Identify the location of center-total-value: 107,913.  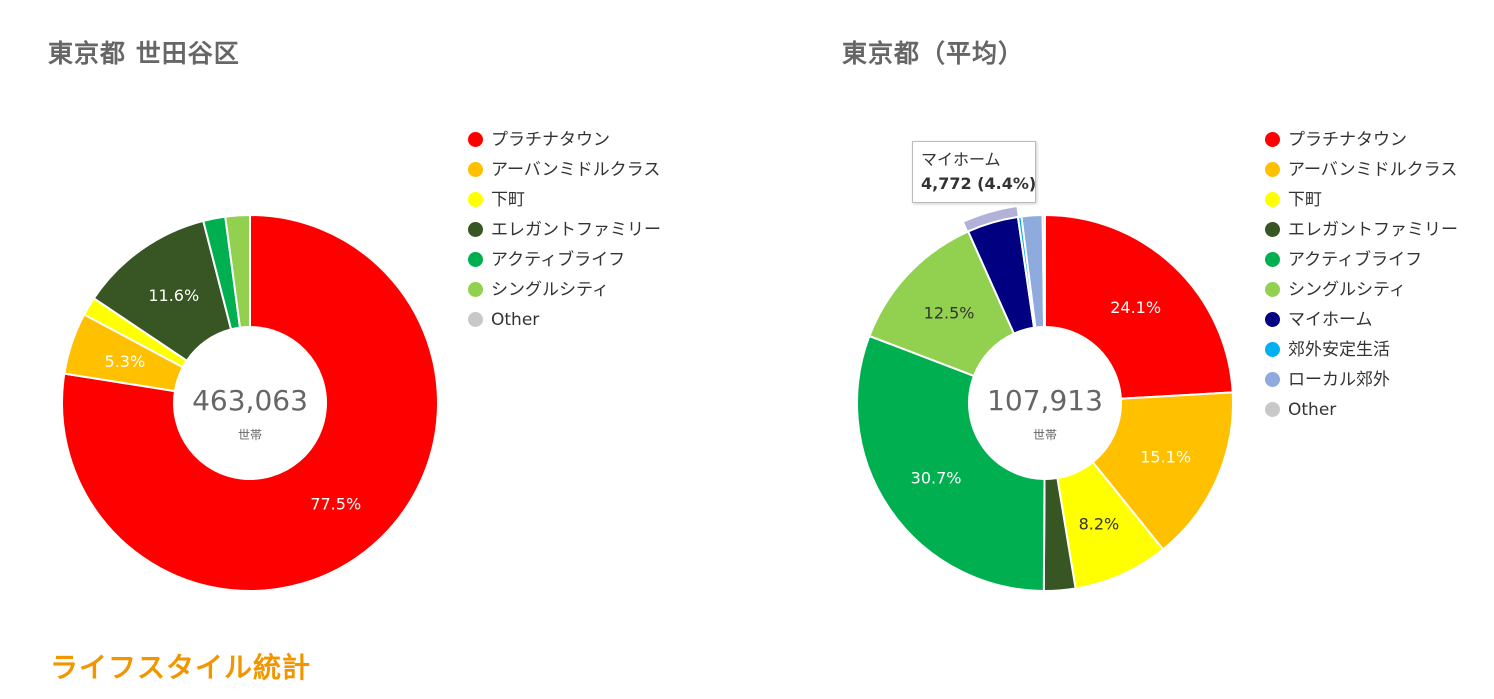
(1045, 400).